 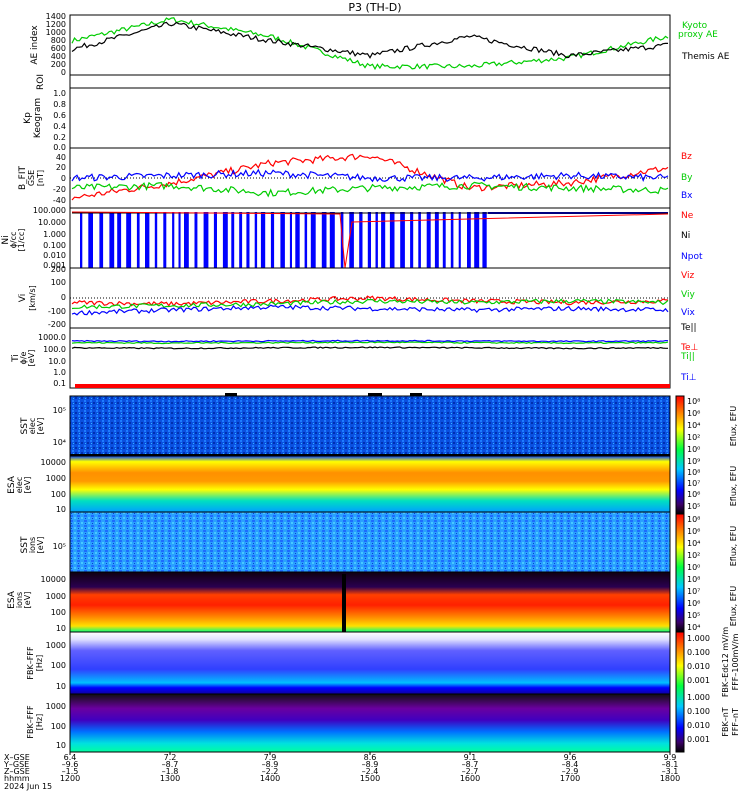 I want to click on esa-i-tick: 10000, so click(x=53, y=579).